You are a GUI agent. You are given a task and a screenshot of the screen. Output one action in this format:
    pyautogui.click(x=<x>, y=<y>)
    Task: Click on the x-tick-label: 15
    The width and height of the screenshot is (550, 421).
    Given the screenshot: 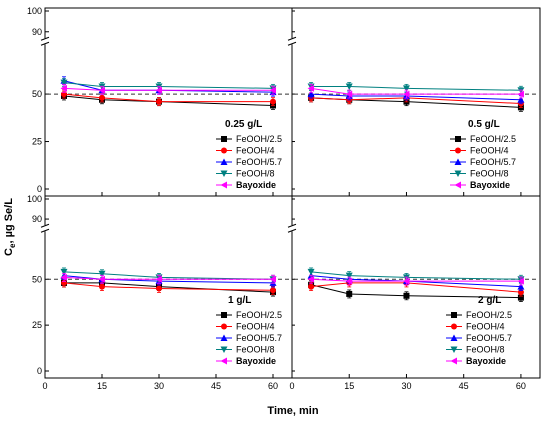 What is the action you would take?
    pyautogui.click(x=102, y=386)
    